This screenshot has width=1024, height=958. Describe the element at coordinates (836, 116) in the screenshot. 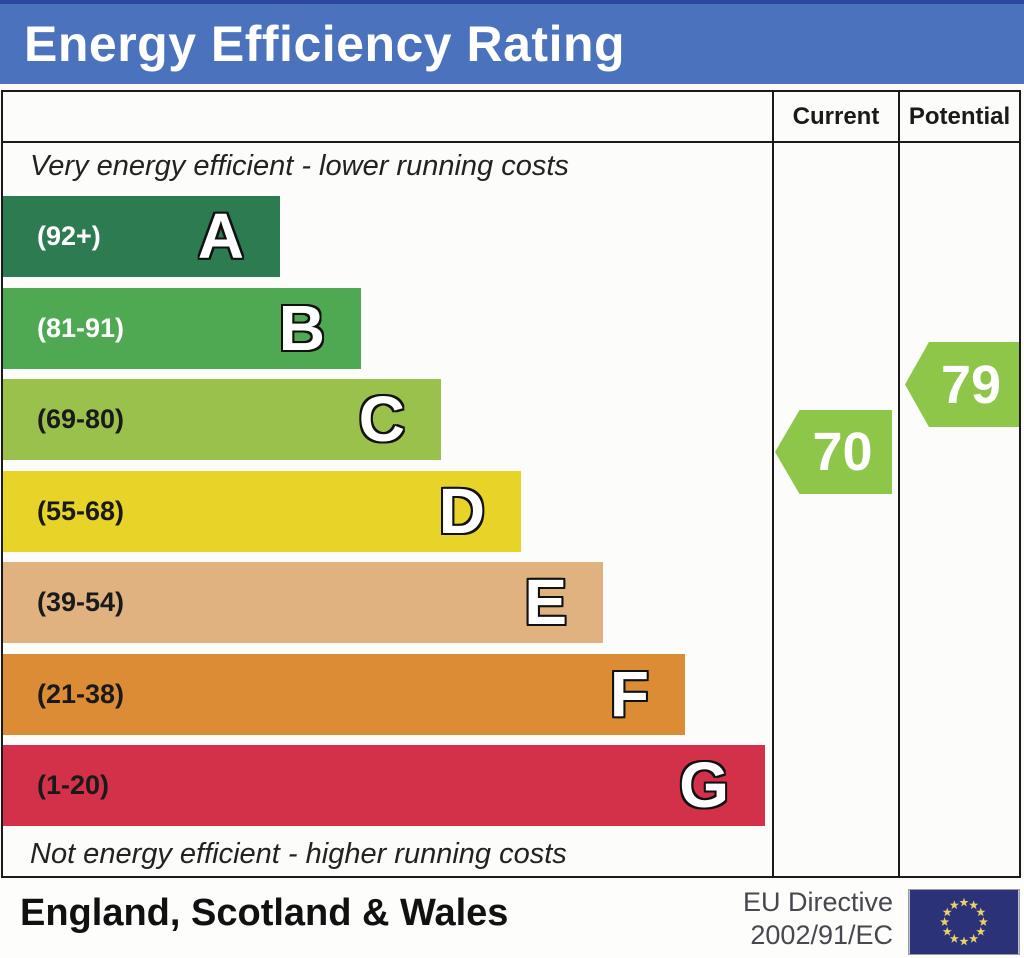

I see `current-column-header: Current` at that location.